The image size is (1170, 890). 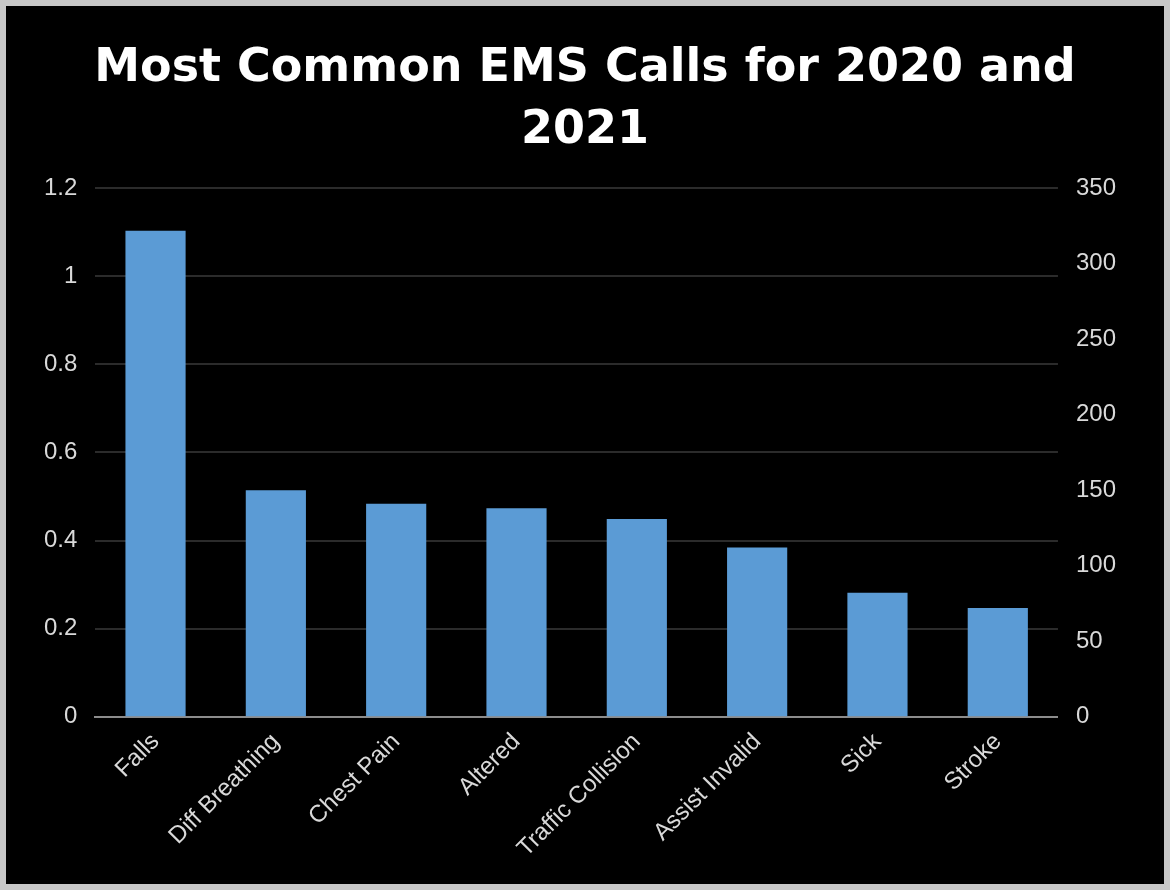 I want to click on x-tick-label: Sick, so click(x=860, y=752).